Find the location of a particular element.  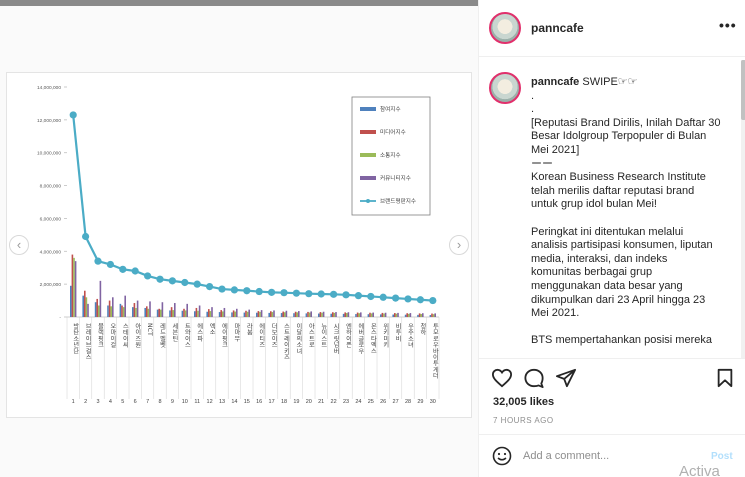

caption-line: komunitas berbagai grup is located at coordinates (592, 272).